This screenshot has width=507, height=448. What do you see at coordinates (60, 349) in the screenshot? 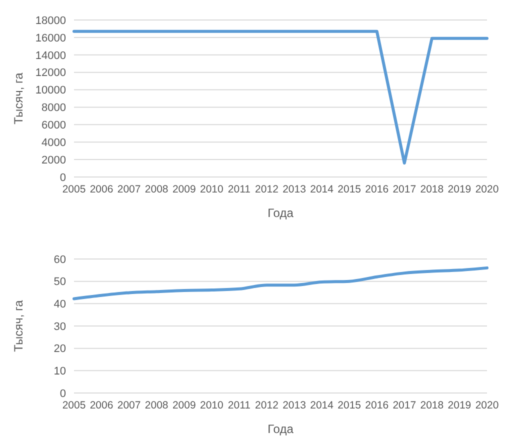
I see `y-tick-label: 20` at bounding box center [60, 349].